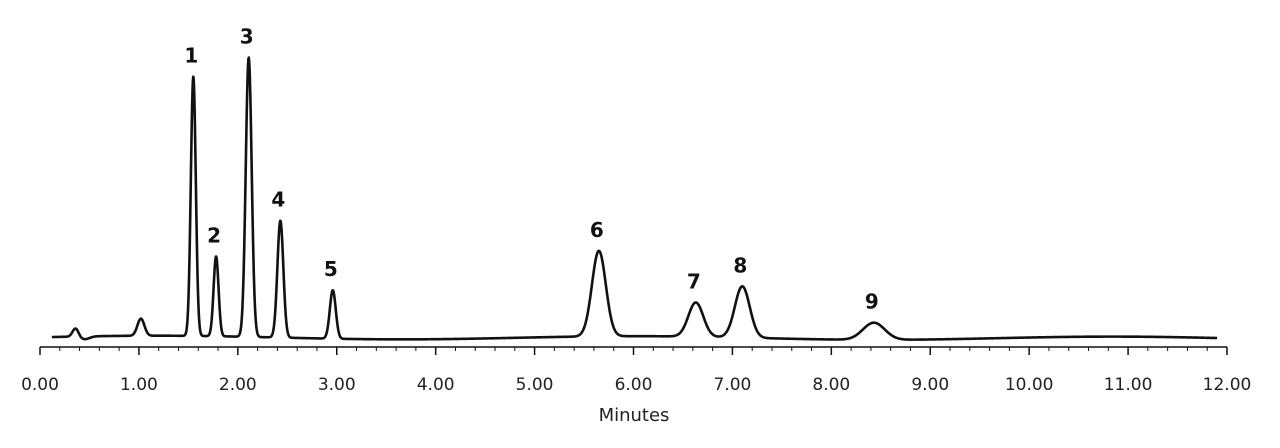  Describe the element at coordinates (331, 269) in the screenshot. I see `peak-label-5: 5` at that location.